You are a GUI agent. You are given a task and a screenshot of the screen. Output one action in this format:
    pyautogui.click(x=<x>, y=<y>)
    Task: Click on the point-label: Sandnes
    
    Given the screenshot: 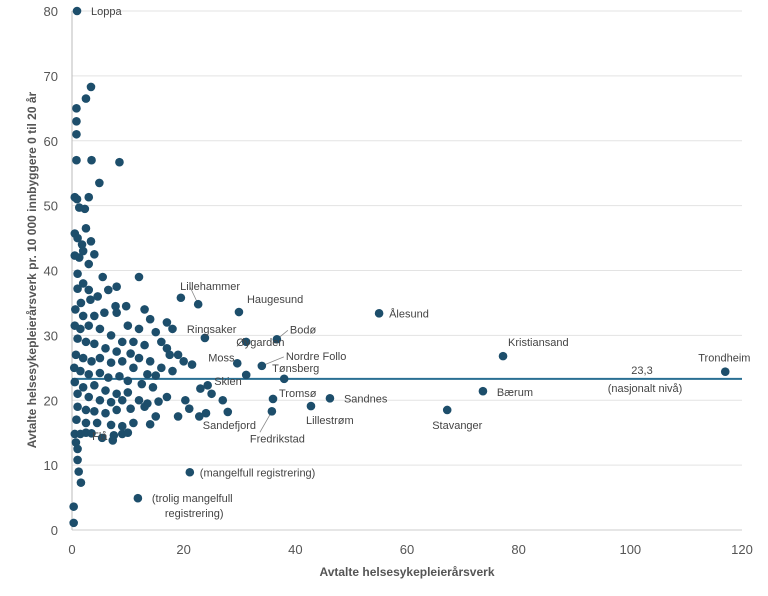 What is the action you would take?
    pyautogui.click(x=366, y=399)
    